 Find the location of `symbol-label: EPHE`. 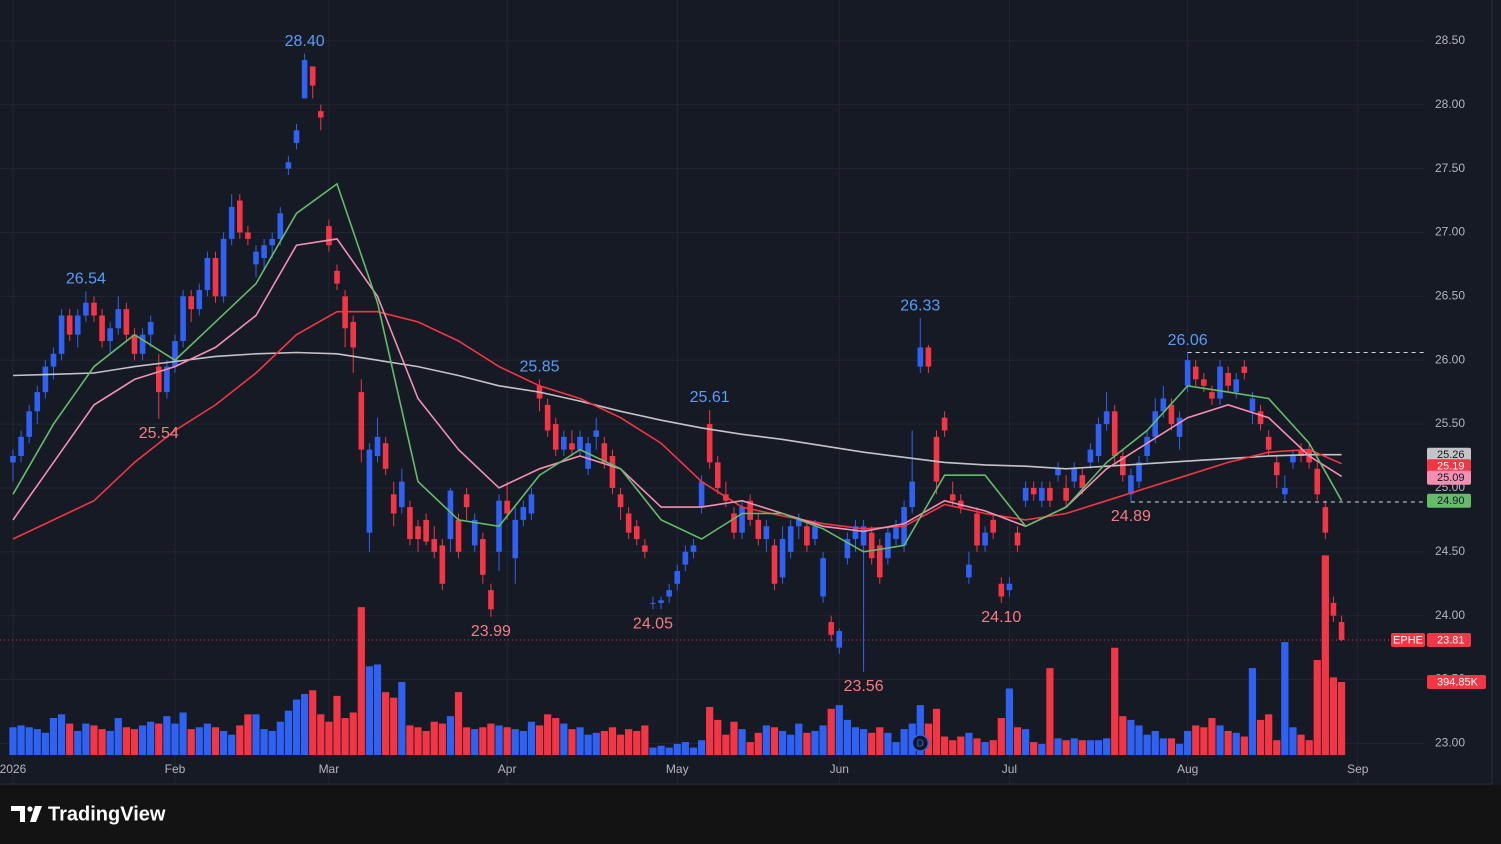

symbol-label: EPHE is located at coordinates (1408, 640).